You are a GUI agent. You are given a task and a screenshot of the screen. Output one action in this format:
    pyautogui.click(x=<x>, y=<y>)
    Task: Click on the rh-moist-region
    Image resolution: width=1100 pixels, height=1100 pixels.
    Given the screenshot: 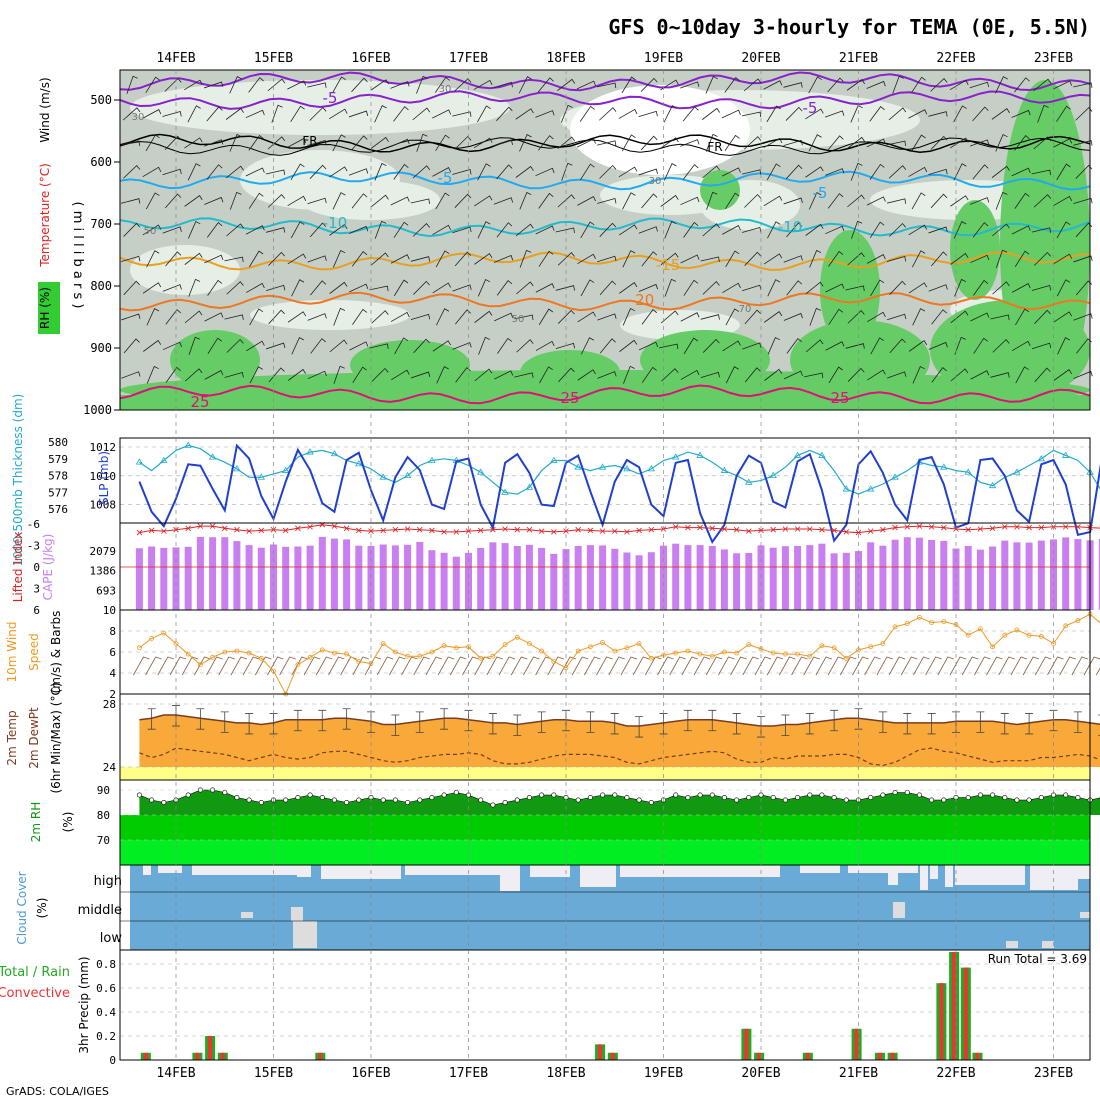 What is the action you would take?
    pyautogui.click(x=1045, y=245)
    